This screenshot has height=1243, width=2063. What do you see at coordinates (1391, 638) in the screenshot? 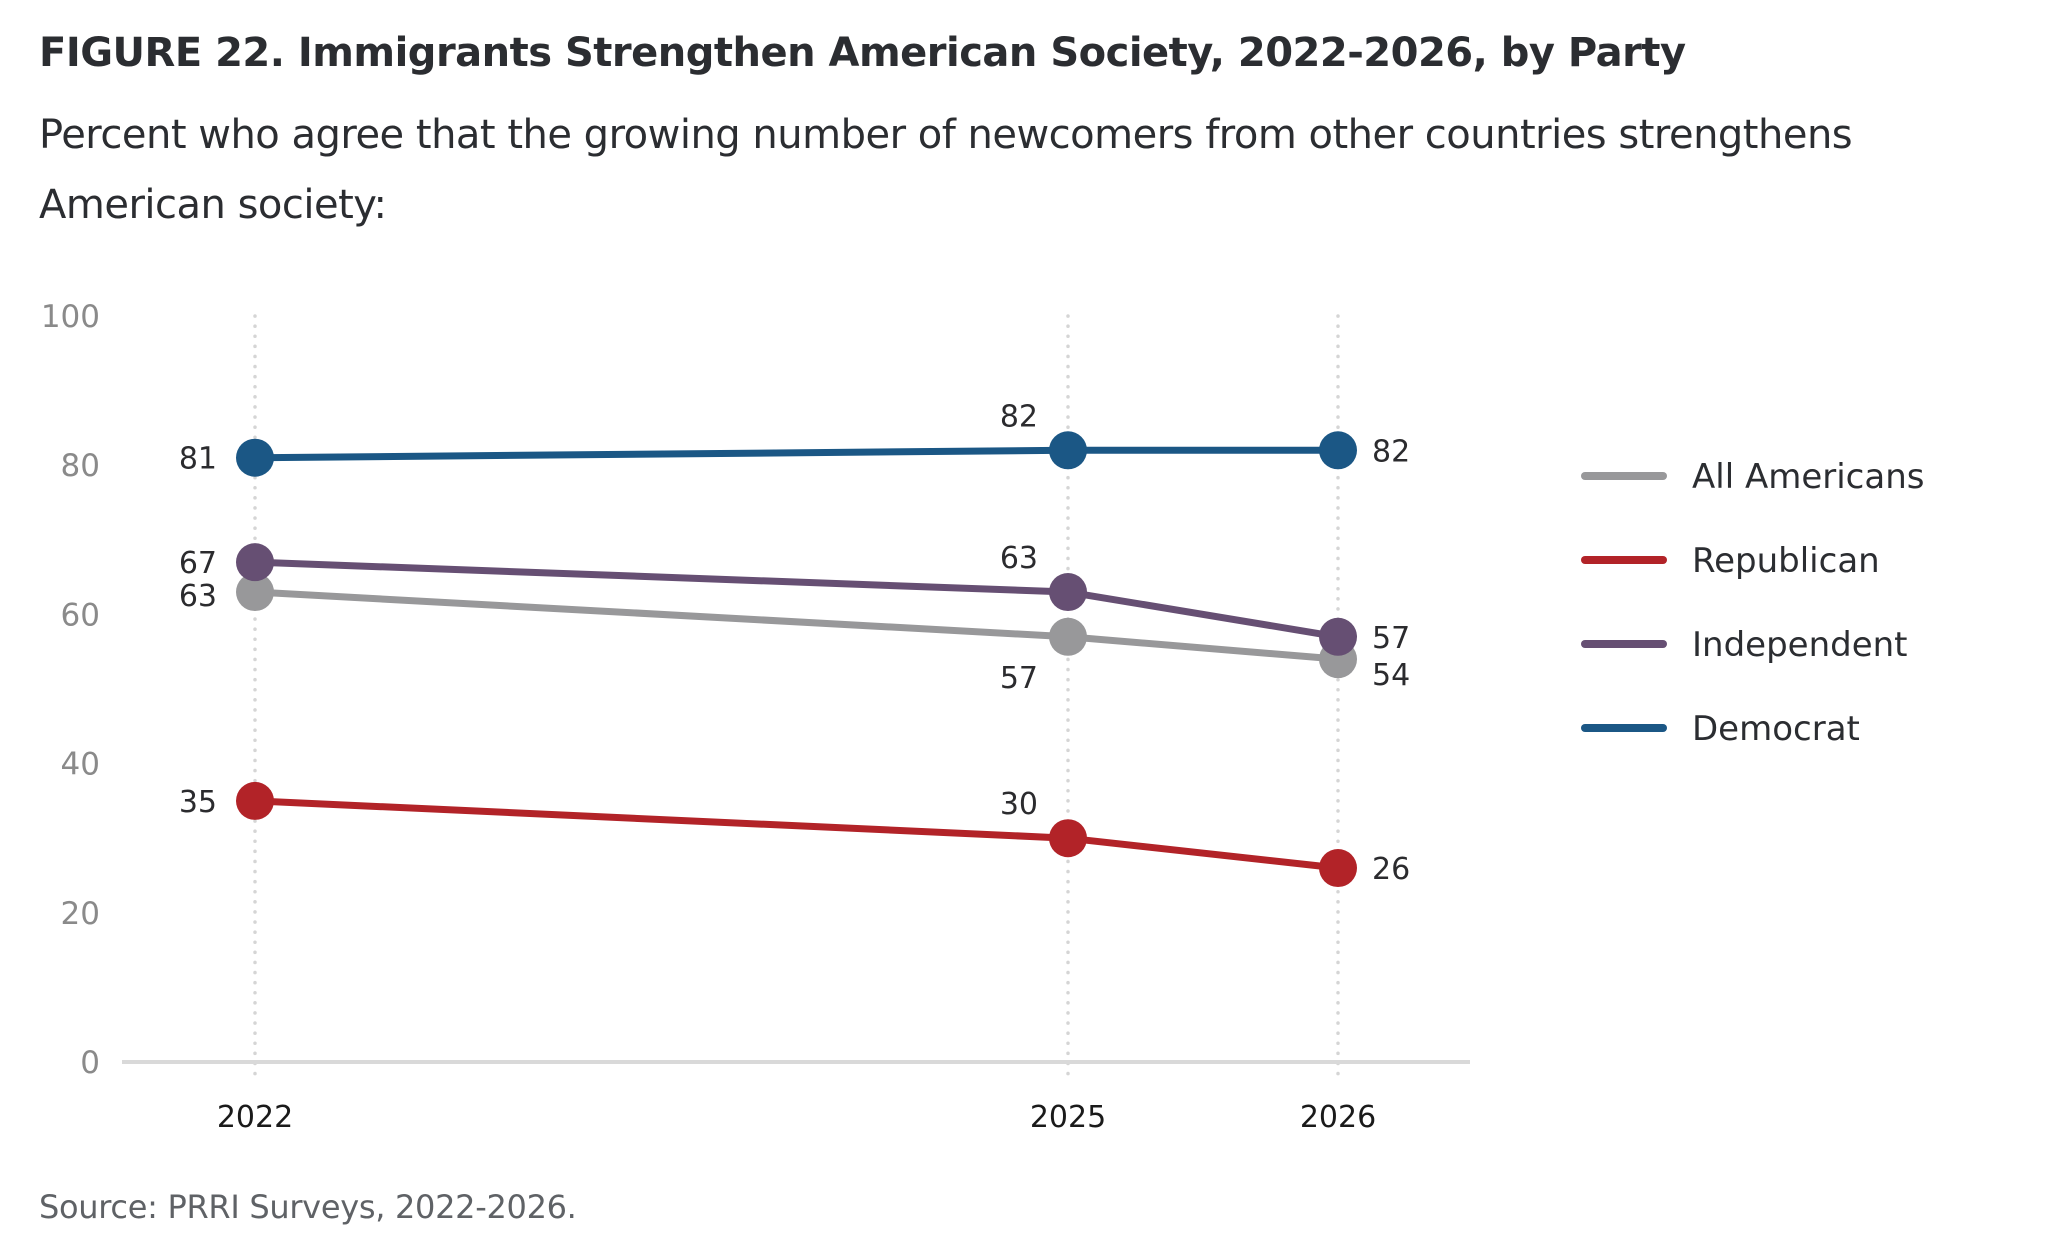
I see `data-label-independent-2026: 57` at bounding box center [1391, 638].